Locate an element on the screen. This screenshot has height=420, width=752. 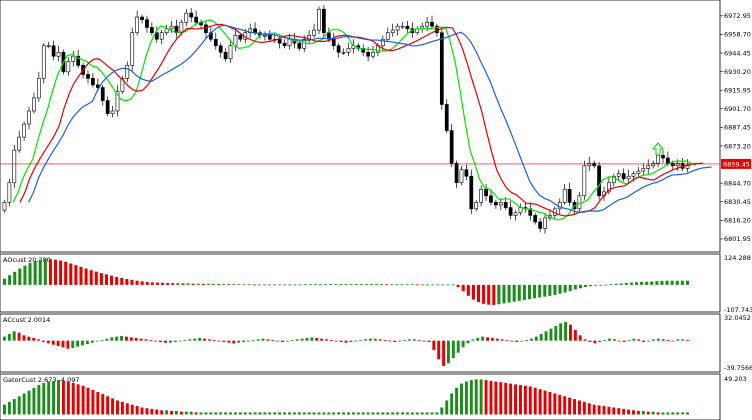
price-tick-label: 6873.20 is located at coordinates (737, 146).